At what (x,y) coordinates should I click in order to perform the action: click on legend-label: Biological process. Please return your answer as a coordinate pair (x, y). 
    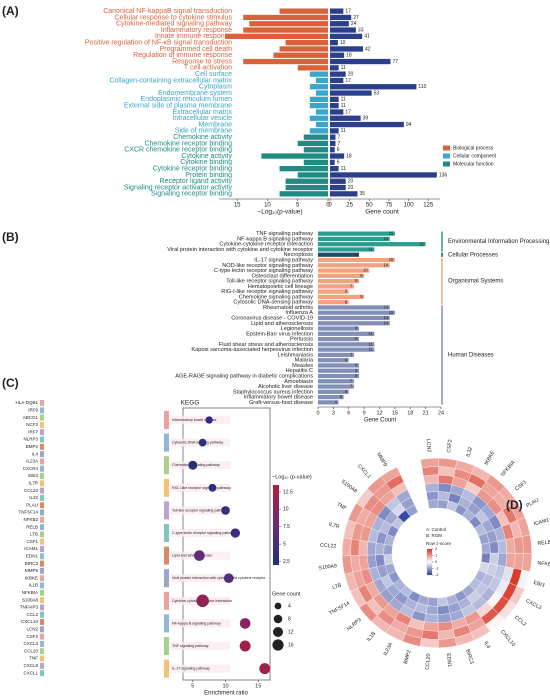
    Looking at the image, I should click on (473, 148).